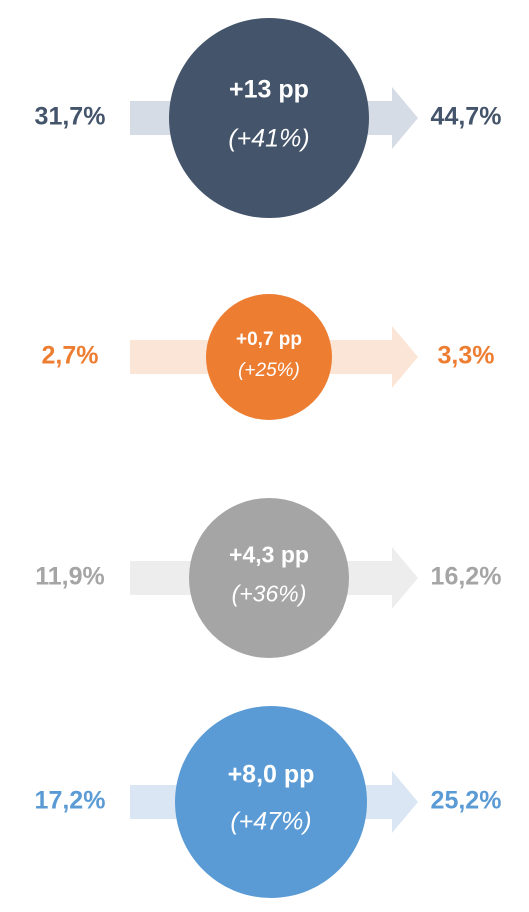 This screenshot has width=529, height=912. I want to click on absolute-change: +13 pp, so click(269, 90).